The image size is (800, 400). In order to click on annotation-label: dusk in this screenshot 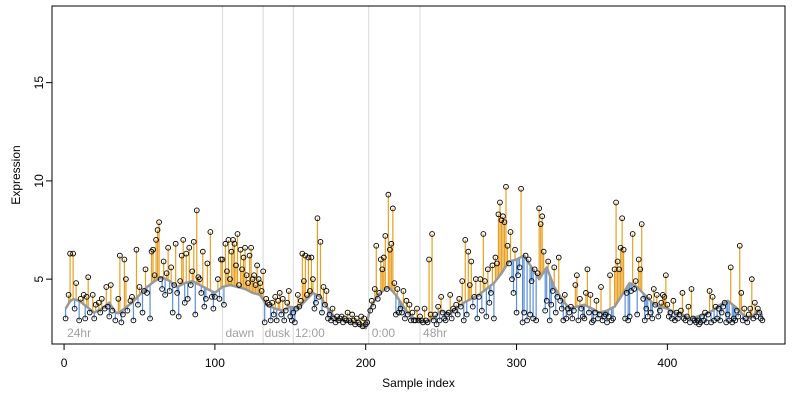, I will do `click(278, 333)`.